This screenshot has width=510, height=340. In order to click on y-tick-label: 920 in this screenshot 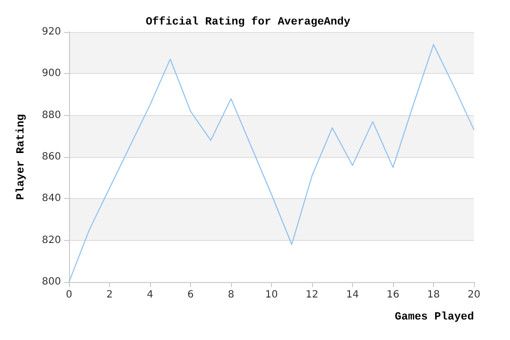, I will do `click(51, 32)`.